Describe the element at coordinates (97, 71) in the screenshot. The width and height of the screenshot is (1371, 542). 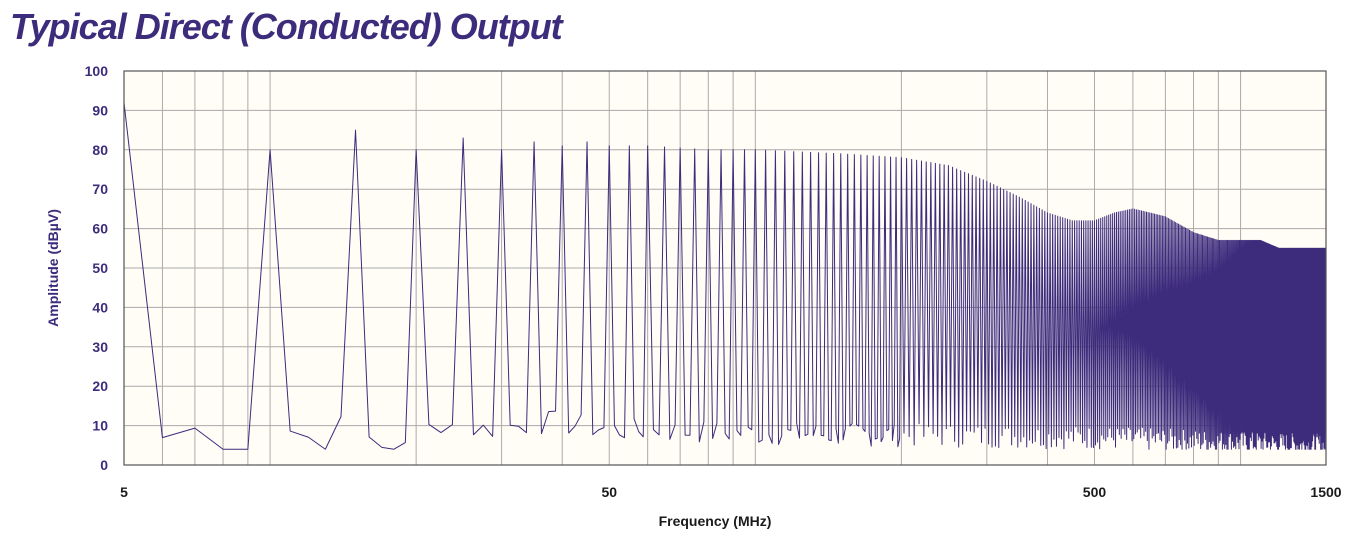
I see `y-tick-label: 100` at that location.